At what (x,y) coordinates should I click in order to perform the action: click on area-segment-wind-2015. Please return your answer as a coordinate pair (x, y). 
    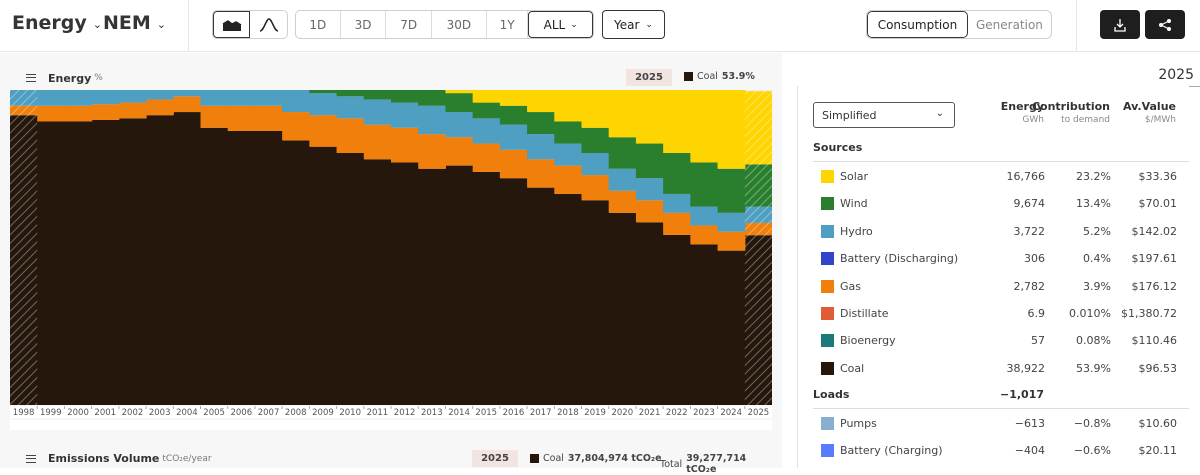
    Looking at the image, I should click on (486, 110).